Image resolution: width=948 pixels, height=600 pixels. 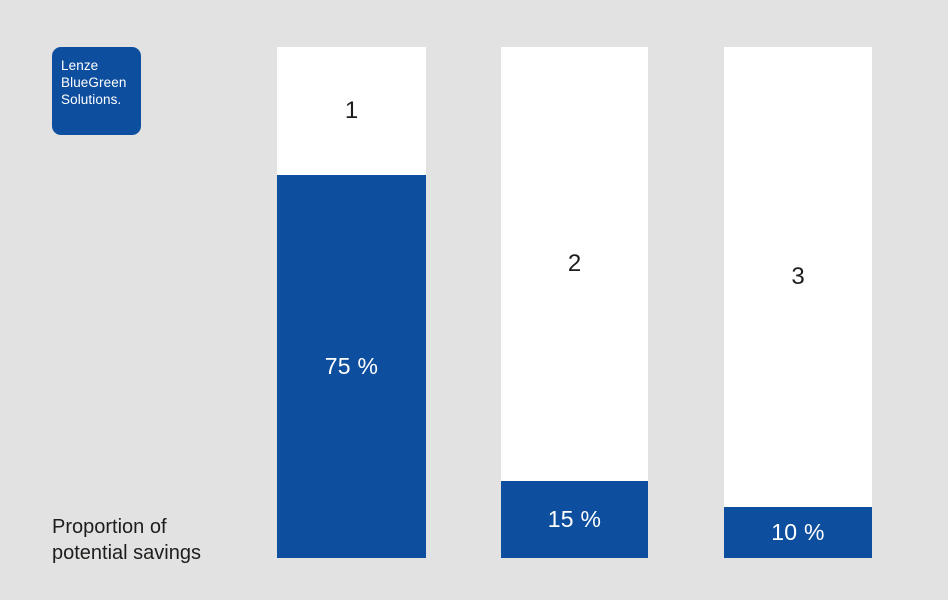 I want to click on lenze-bluegreen-logo: Lenze BlueGreen Solutions., so click(x=96, y=91).